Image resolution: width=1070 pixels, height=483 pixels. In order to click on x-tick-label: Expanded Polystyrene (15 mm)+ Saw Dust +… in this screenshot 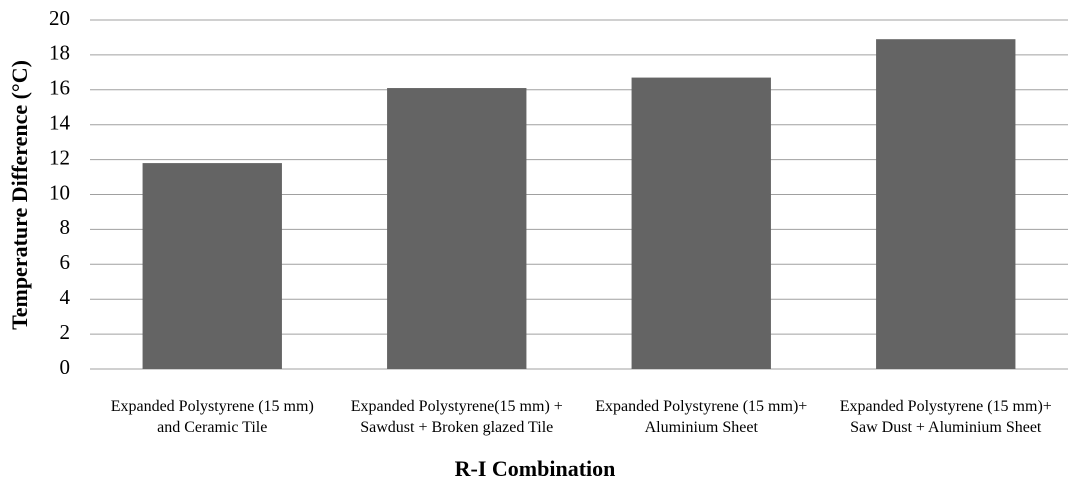, I will do `click(945, 417)`.